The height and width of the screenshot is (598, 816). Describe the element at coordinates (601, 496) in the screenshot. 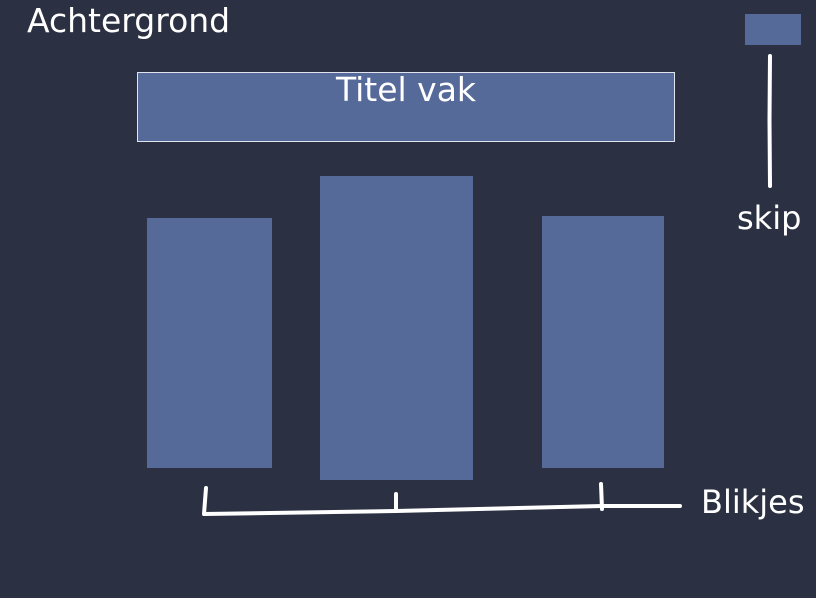

I see `cans-bracket-tick-right` at that location.